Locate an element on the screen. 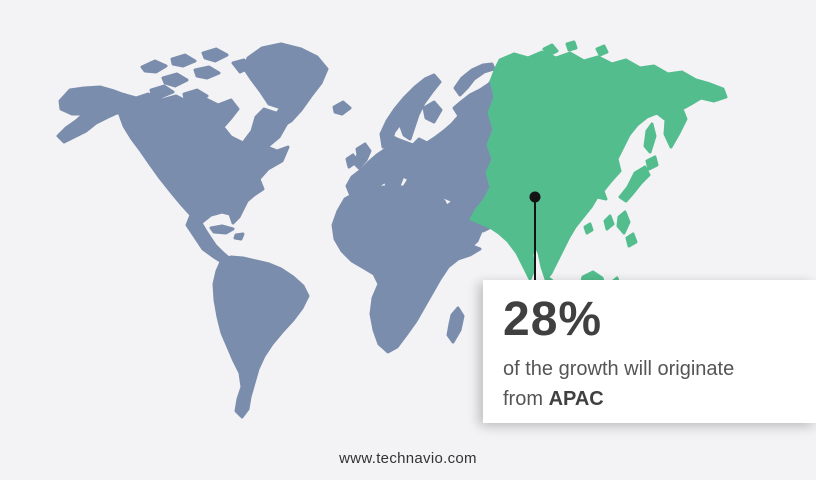 The image size is (816, 480). stat-description: of the growth will originate from APAC is located at coordinates (654, 384).